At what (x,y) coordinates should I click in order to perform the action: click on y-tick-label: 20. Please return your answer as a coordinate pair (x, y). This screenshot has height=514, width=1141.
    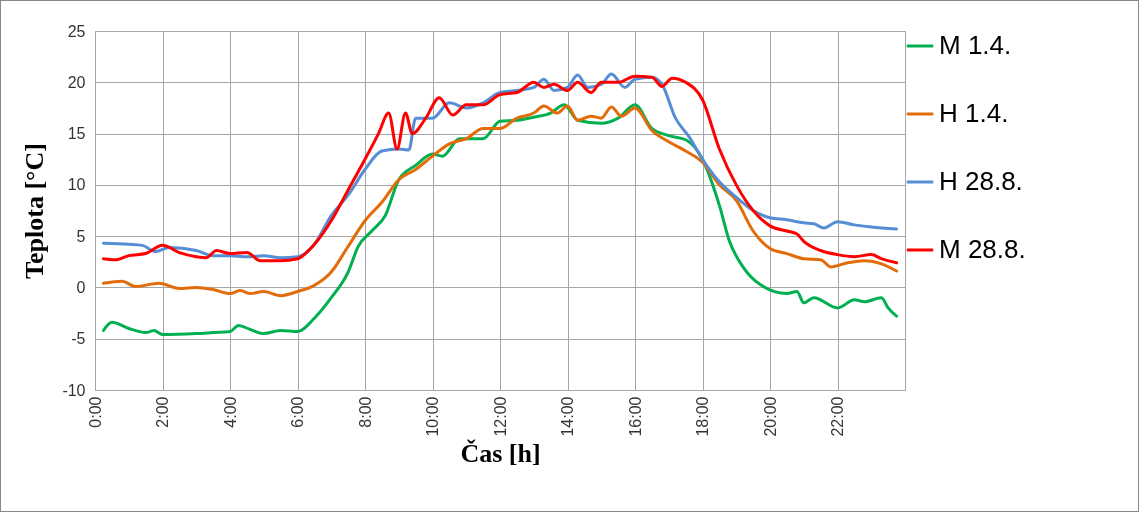
    Looking at the image, I should click on (76, 82).